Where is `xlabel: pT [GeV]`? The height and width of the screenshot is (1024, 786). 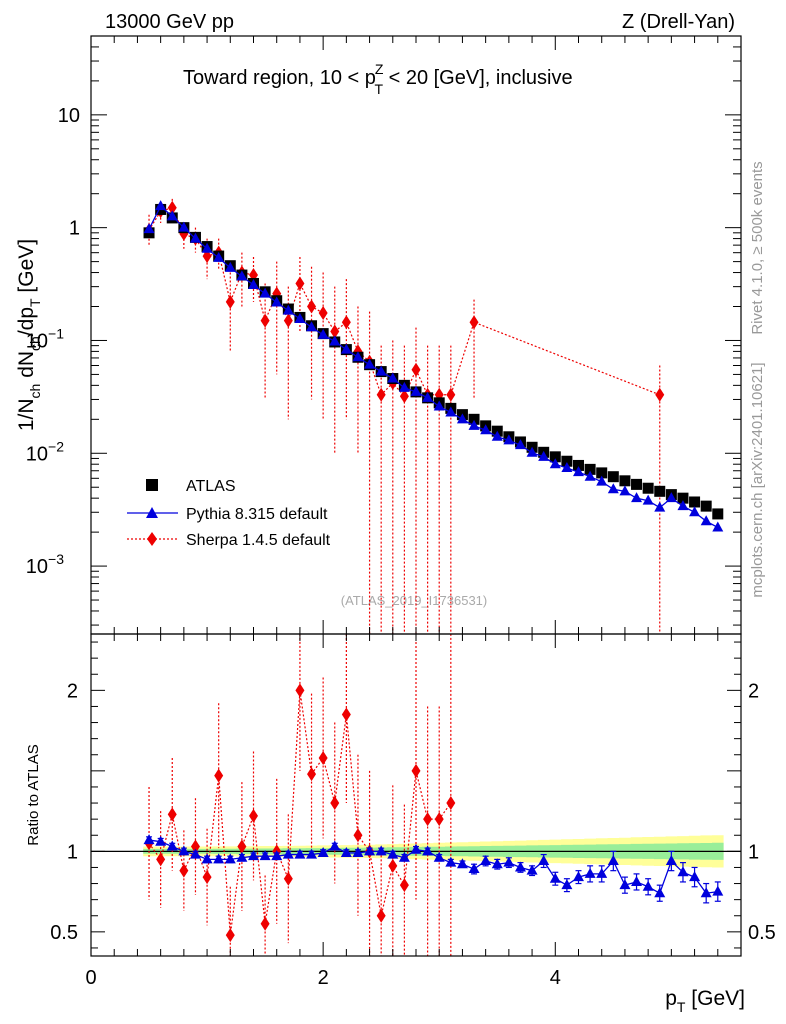 xlabel: pT [GeV] is located at coordinates (705, 1001).